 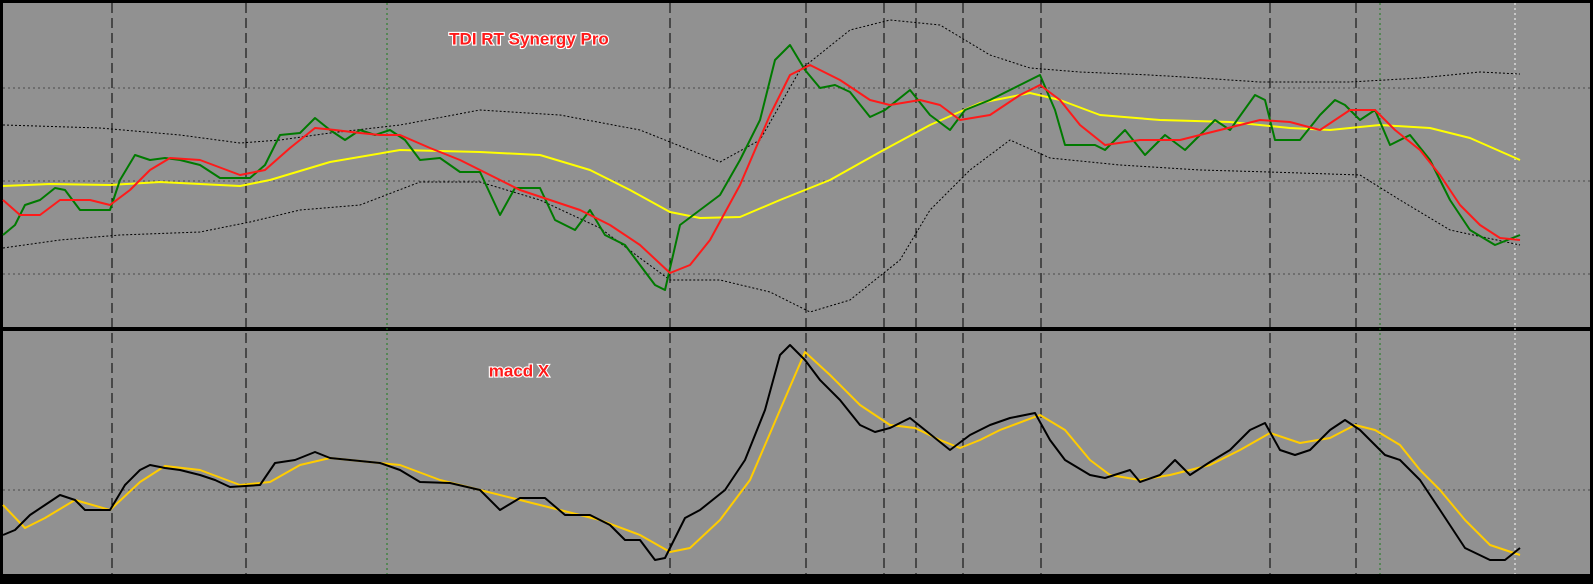 What do you see at coordinates (519, 370) in the screenshot?
I see `panel-title: macd X` at bounding box center [519, 370].